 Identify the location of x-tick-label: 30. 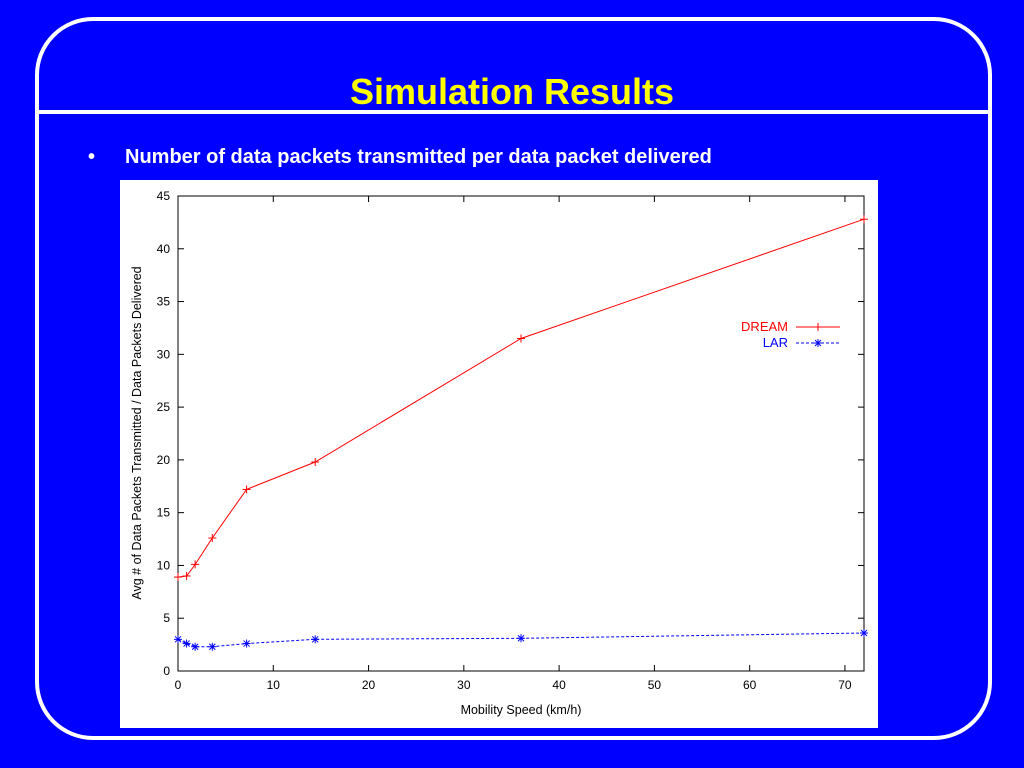
(464, 685).